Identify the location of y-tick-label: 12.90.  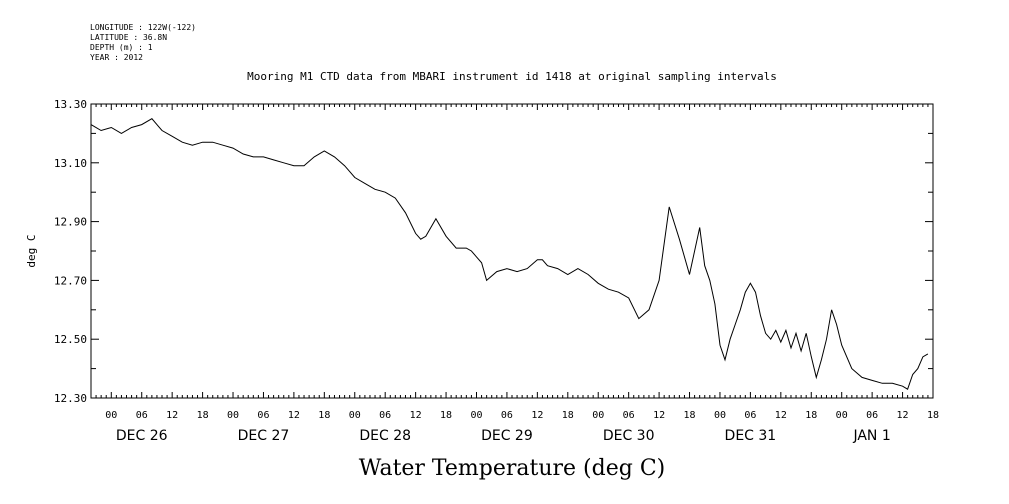
(70, 222).